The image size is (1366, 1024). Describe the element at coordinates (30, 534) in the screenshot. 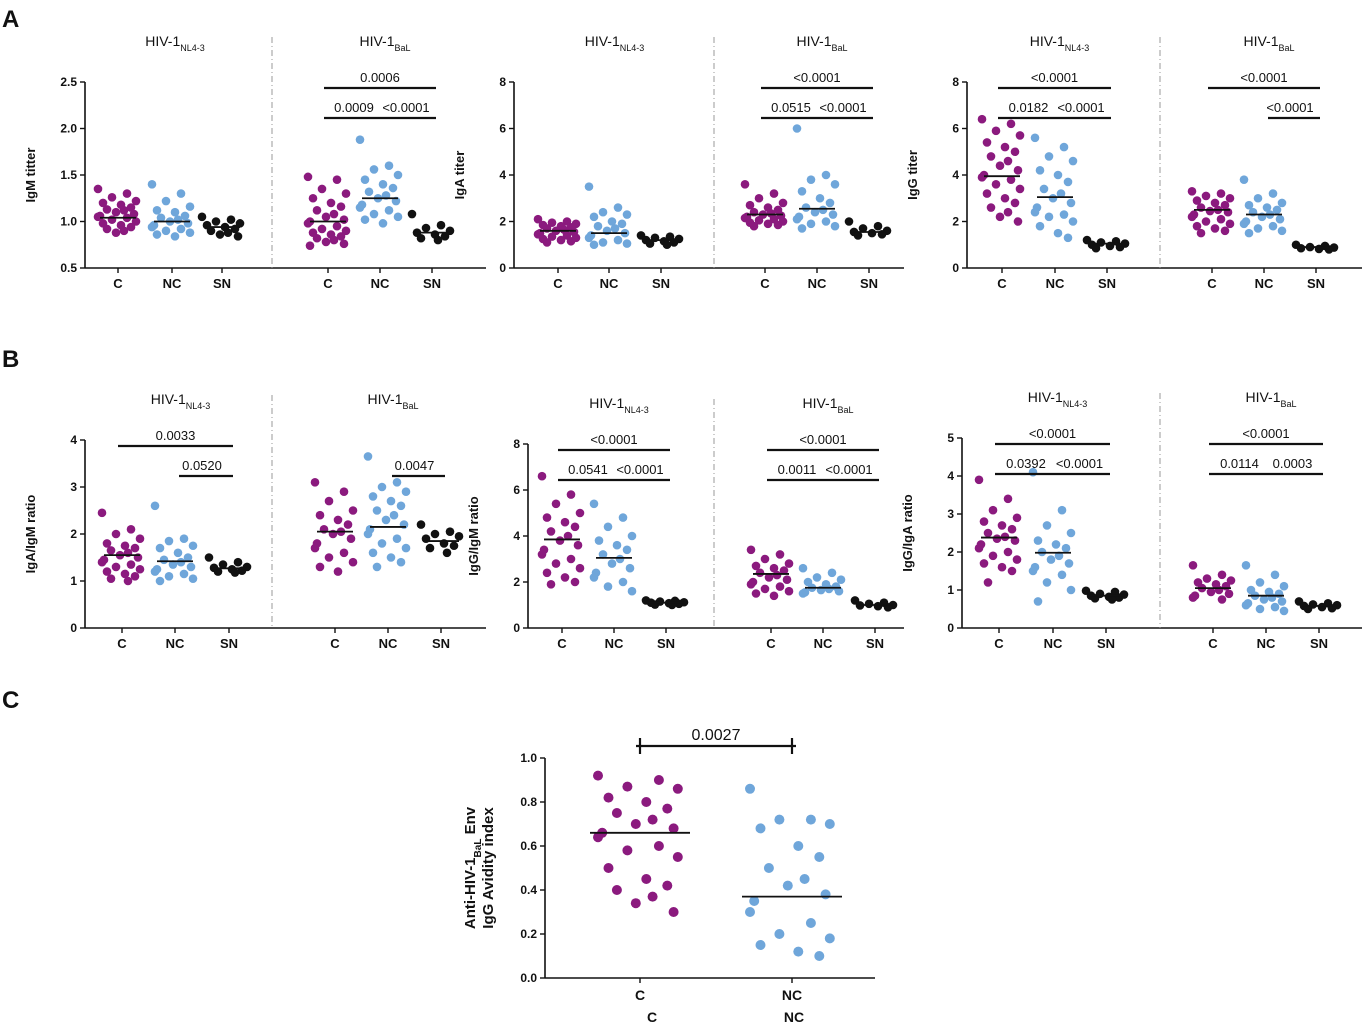

I see `y-axis-label: IgA/IgM ratio` at that location.